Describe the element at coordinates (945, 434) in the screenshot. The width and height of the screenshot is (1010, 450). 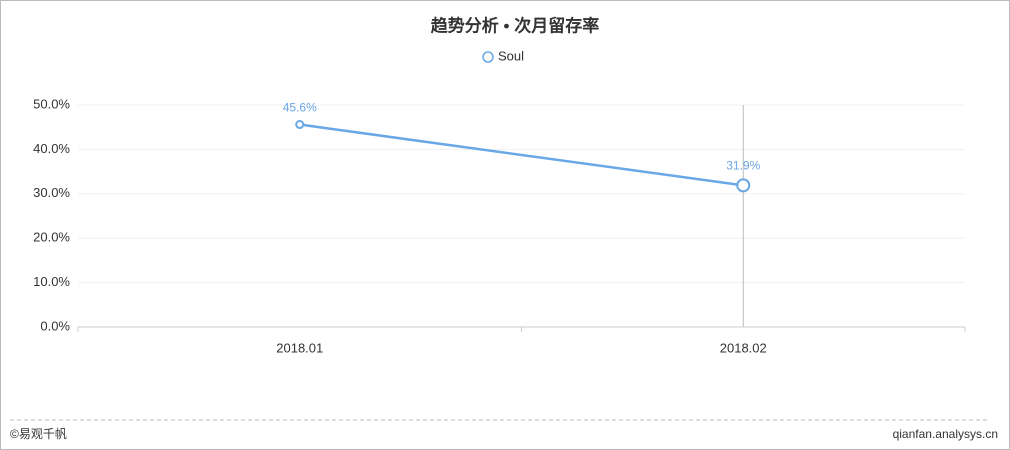
I see `footer-right: qianfan.analysys.cn` at that location.